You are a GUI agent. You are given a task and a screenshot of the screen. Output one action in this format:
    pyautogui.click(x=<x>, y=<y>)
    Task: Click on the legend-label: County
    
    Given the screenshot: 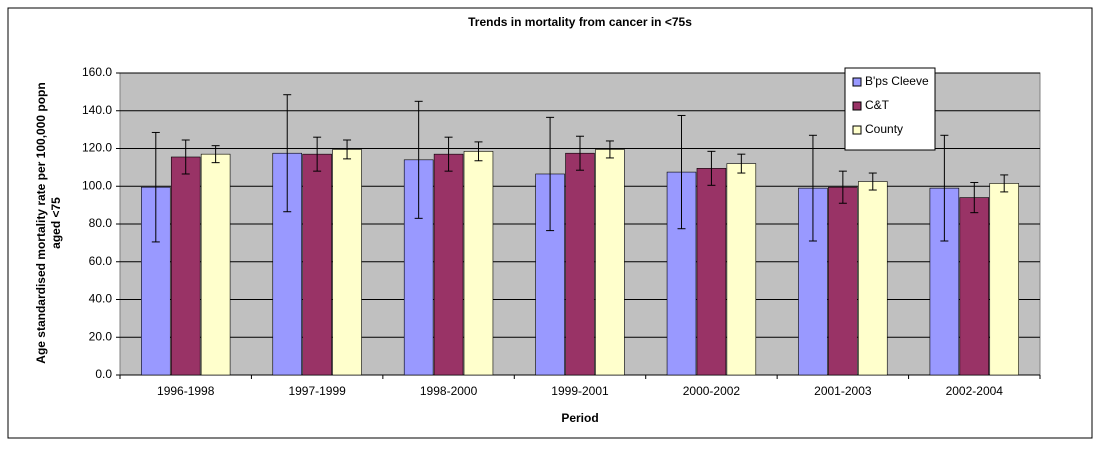 What is the action you would take?
    pyautogui.click(x=884, y=129)
    